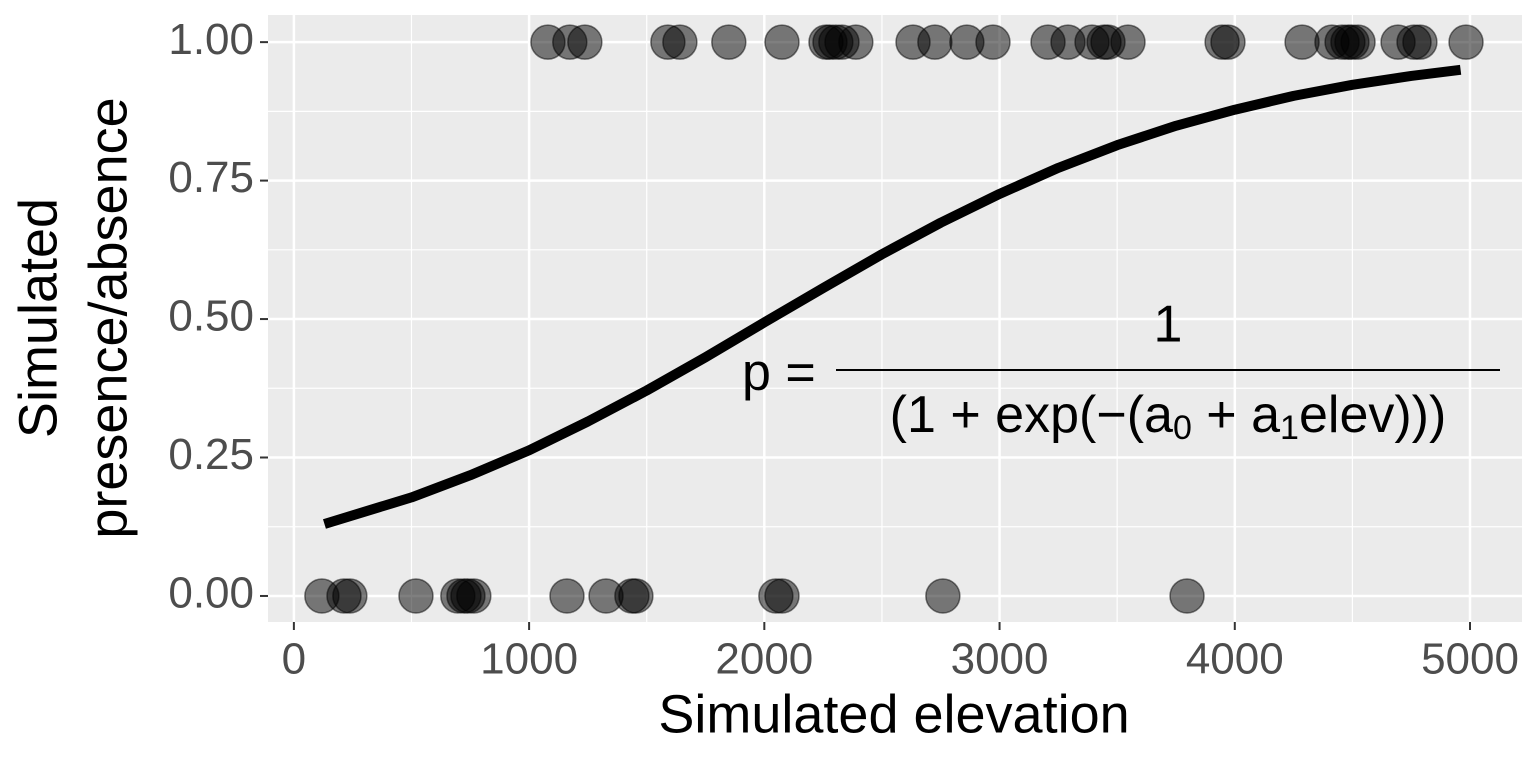  I want to click on formula-part: elev))), so click(1372, 415).